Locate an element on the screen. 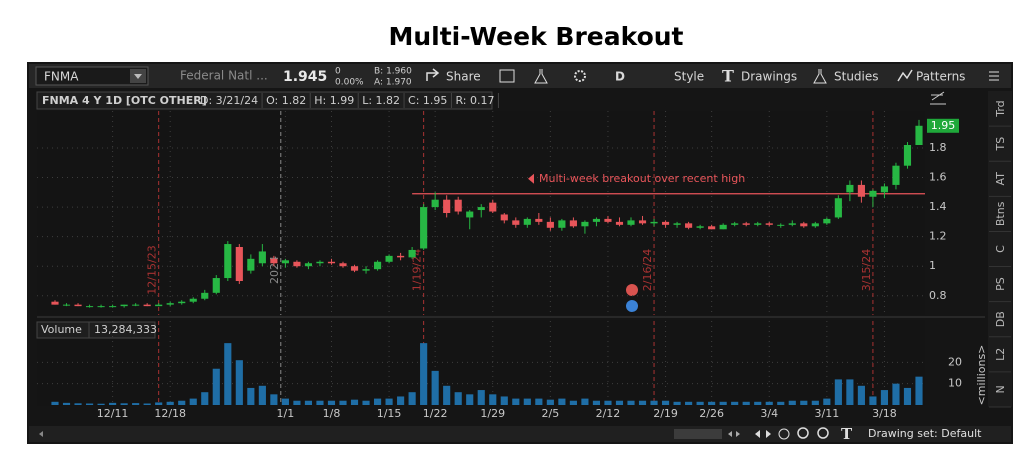 This screenshot has width=1033, height=459. scroll-arrows is located at coordinates (734, 434).